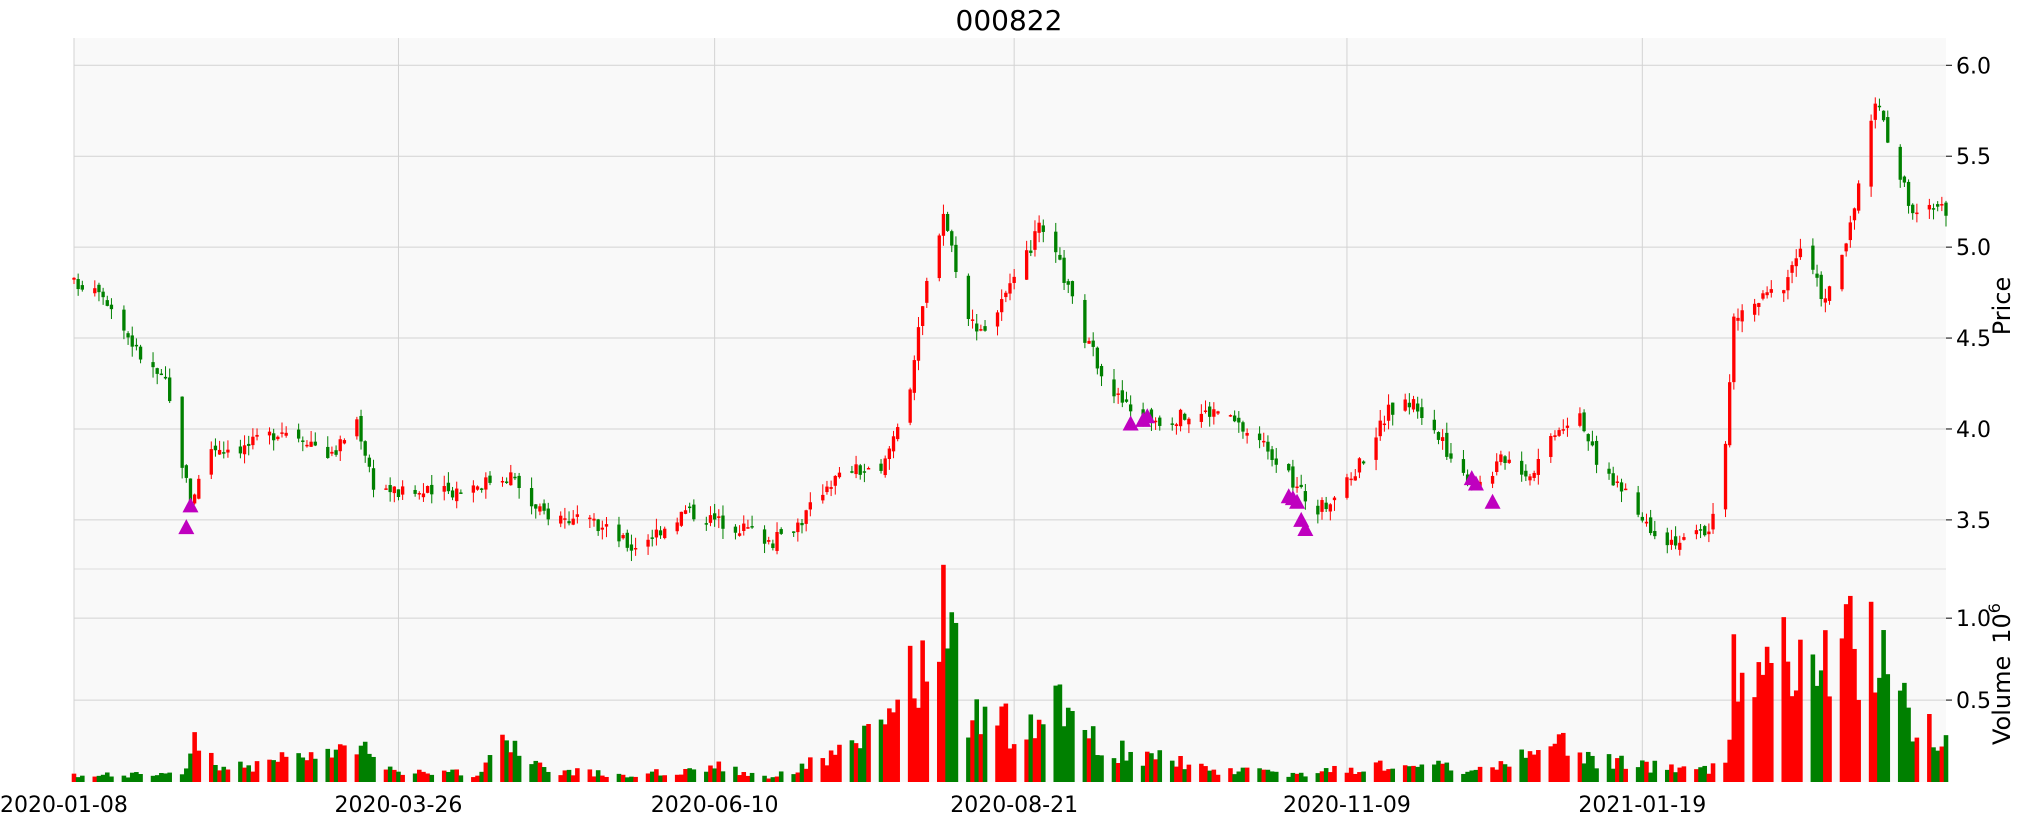  Describe the element at coordinates (2000, 674) in the screenshot. I see `volume-axis-title: Volume 106` at that location.